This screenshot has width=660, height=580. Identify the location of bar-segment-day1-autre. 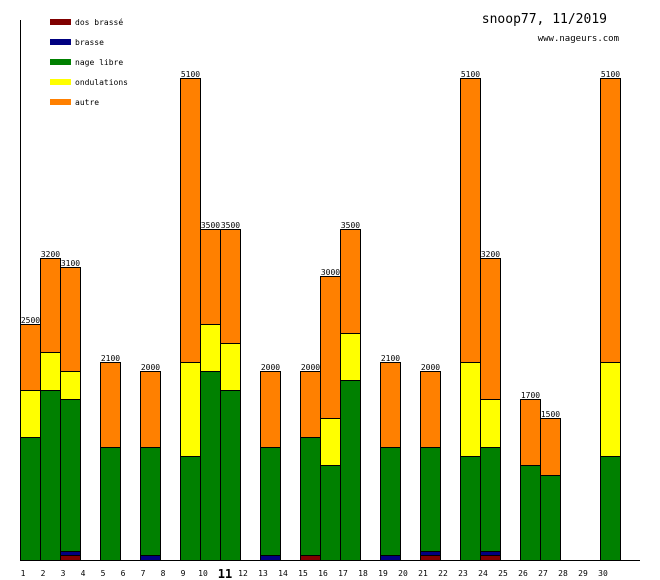
(30, 357).